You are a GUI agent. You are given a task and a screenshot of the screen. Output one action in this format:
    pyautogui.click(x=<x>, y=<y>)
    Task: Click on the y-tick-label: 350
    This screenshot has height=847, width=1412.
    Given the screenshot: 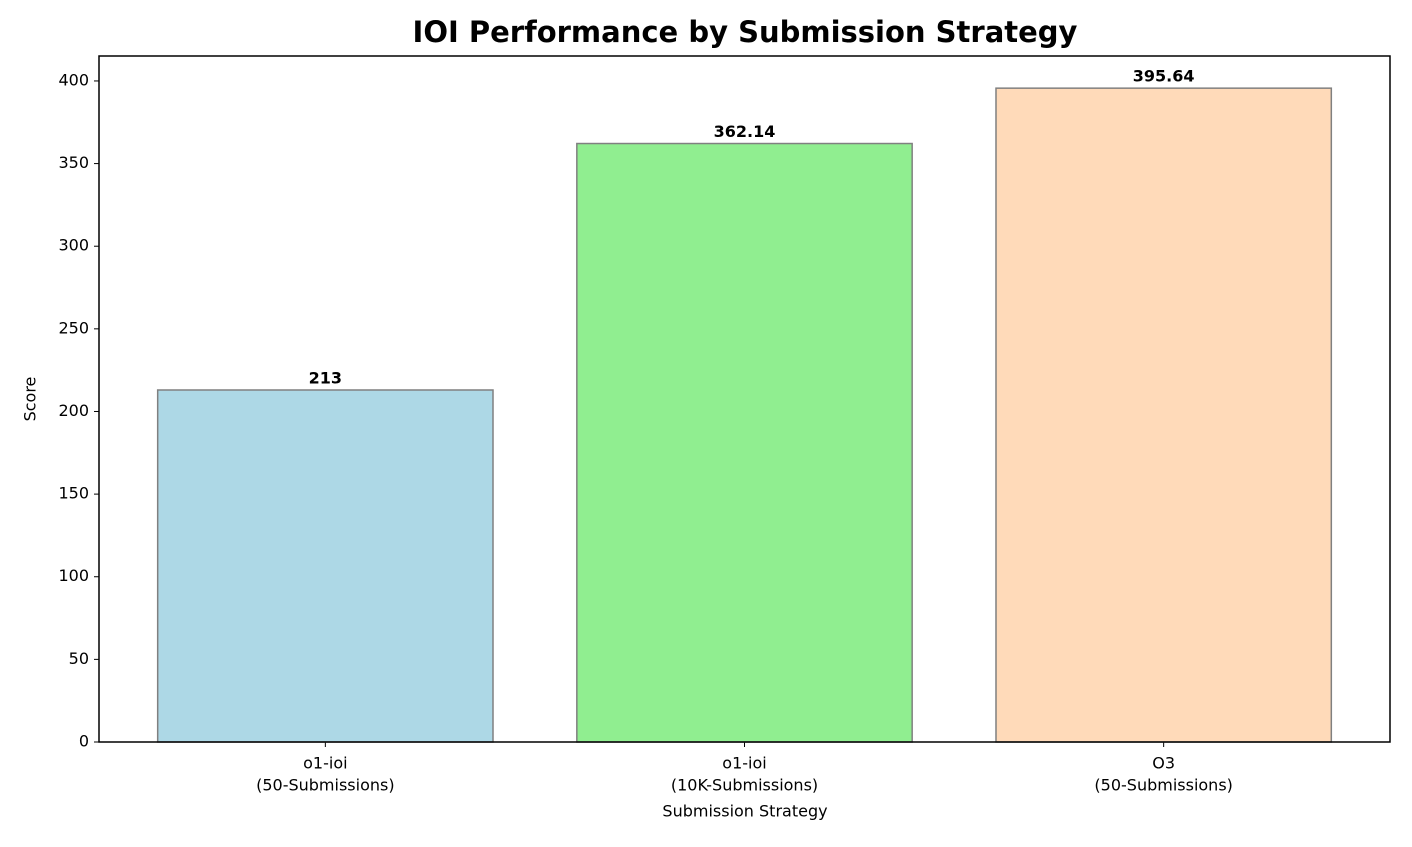 What is the action you would take?
    pyautogui.click(x=73, y=162)
    